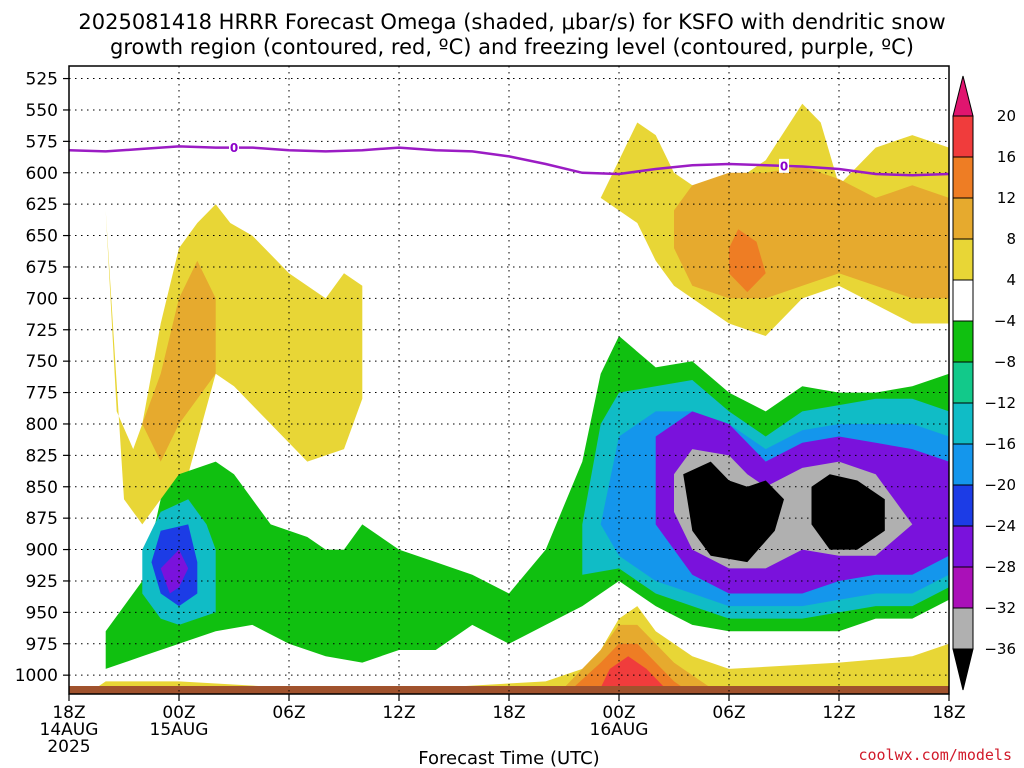  I want to click on y-tick-label: 825, so click(42, 456).